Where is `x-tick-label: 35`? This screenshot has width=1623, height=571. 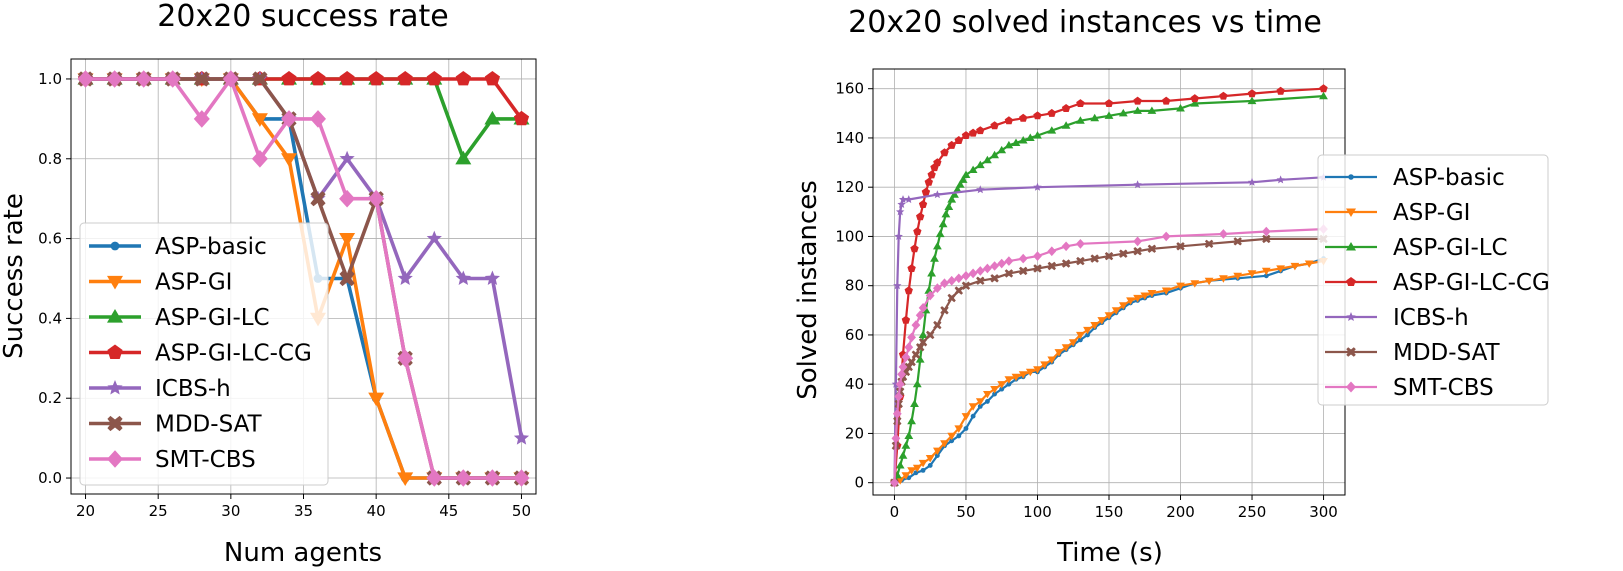
x-tick-label: 35 is located at coordinates (303, 511).